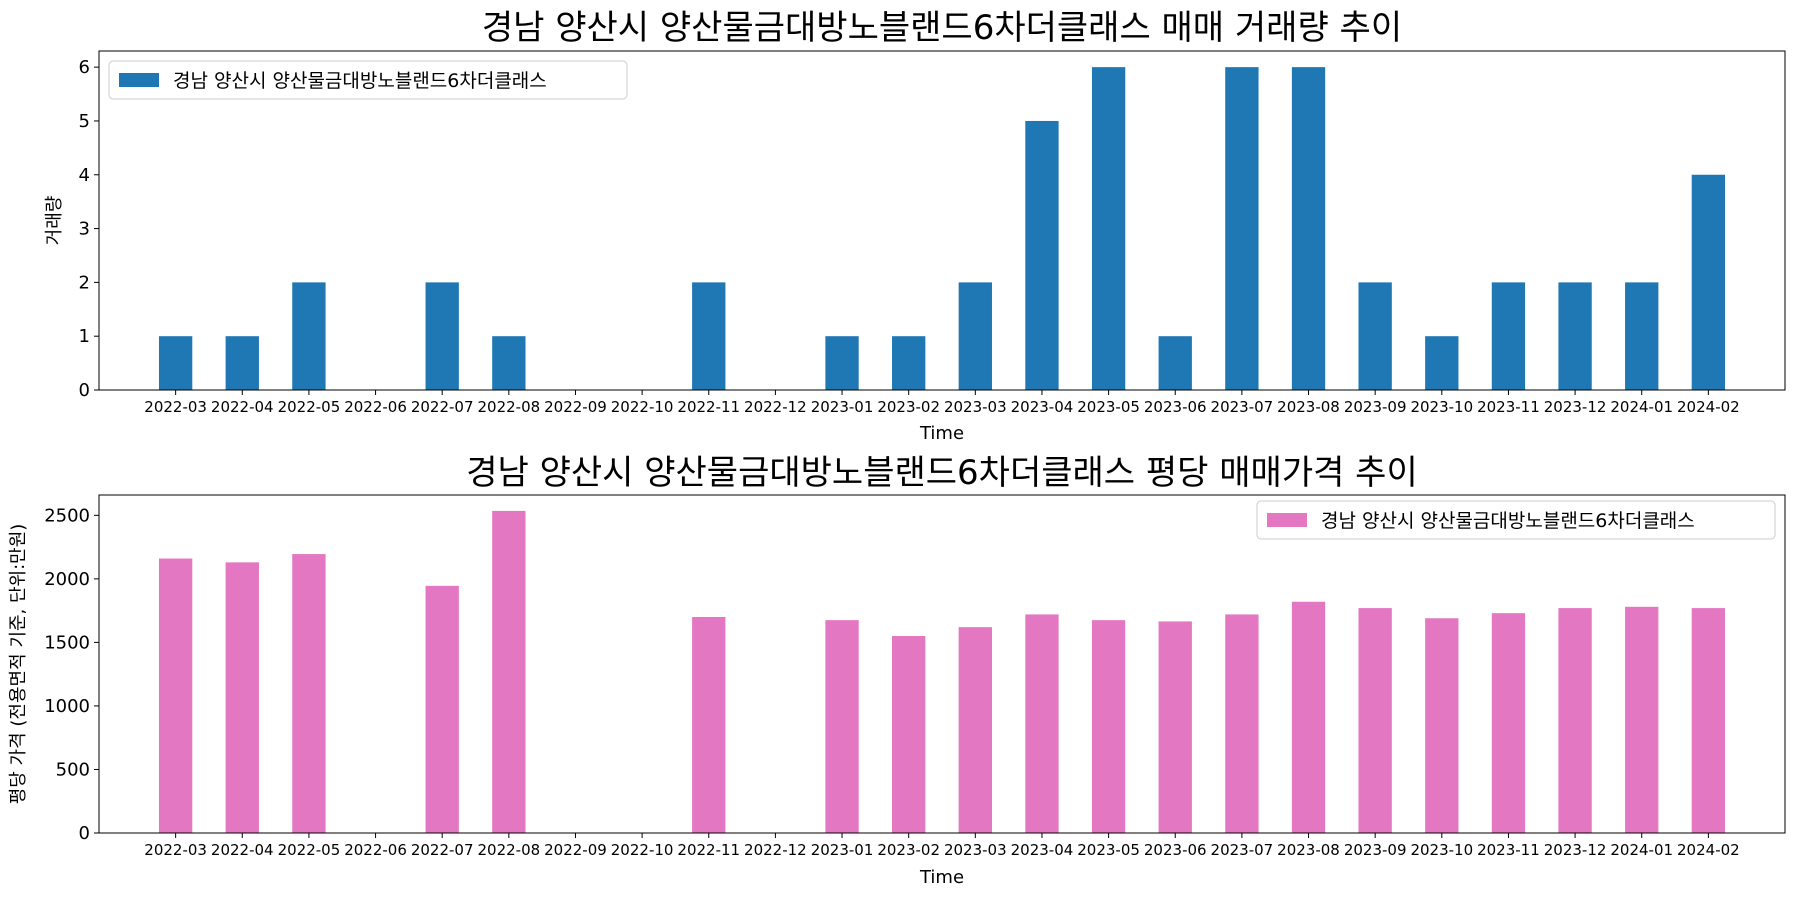 The width and height of the screenshot is (1800, 900). Describe the element at coordinates (84, 121) in the screenshot. I see `y-tick-label: 5` at that location.